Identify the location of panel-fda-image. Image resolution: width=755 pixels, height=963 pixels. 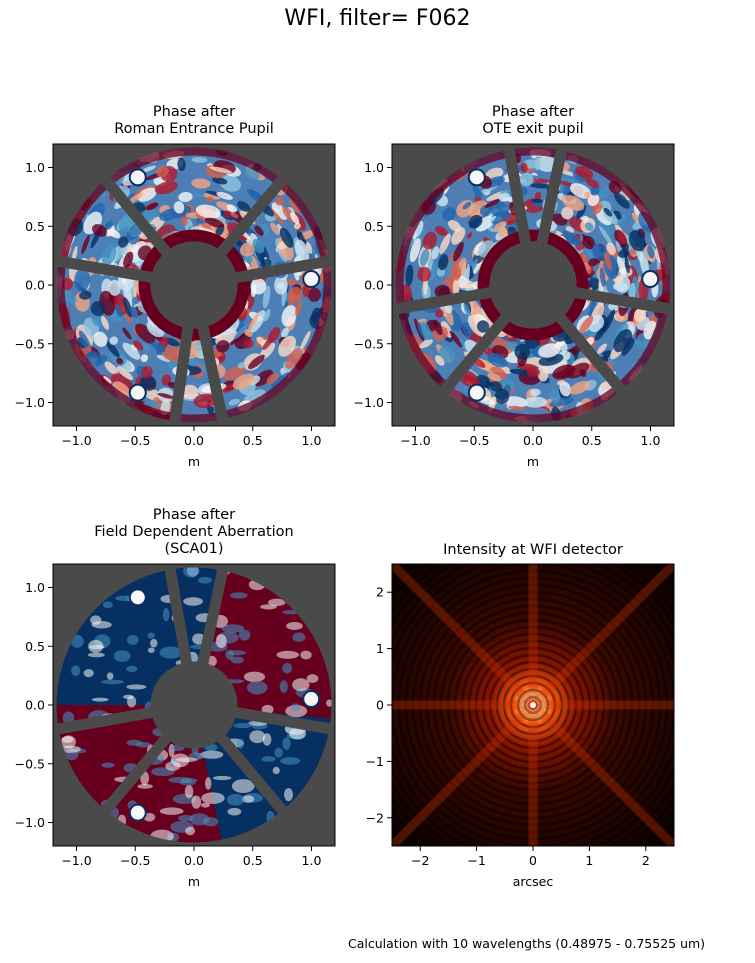
(194, 705).